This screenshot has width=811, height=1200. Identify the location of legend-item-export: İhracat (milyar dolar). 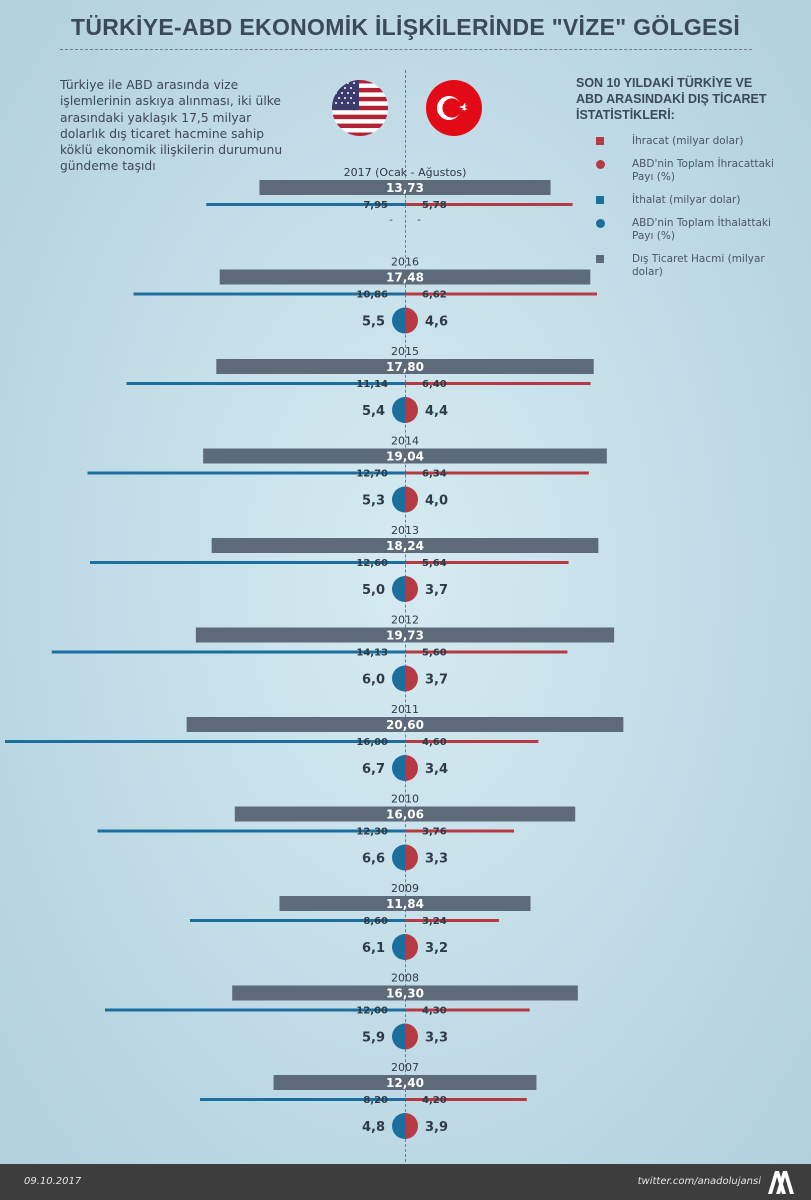
(668, 141).